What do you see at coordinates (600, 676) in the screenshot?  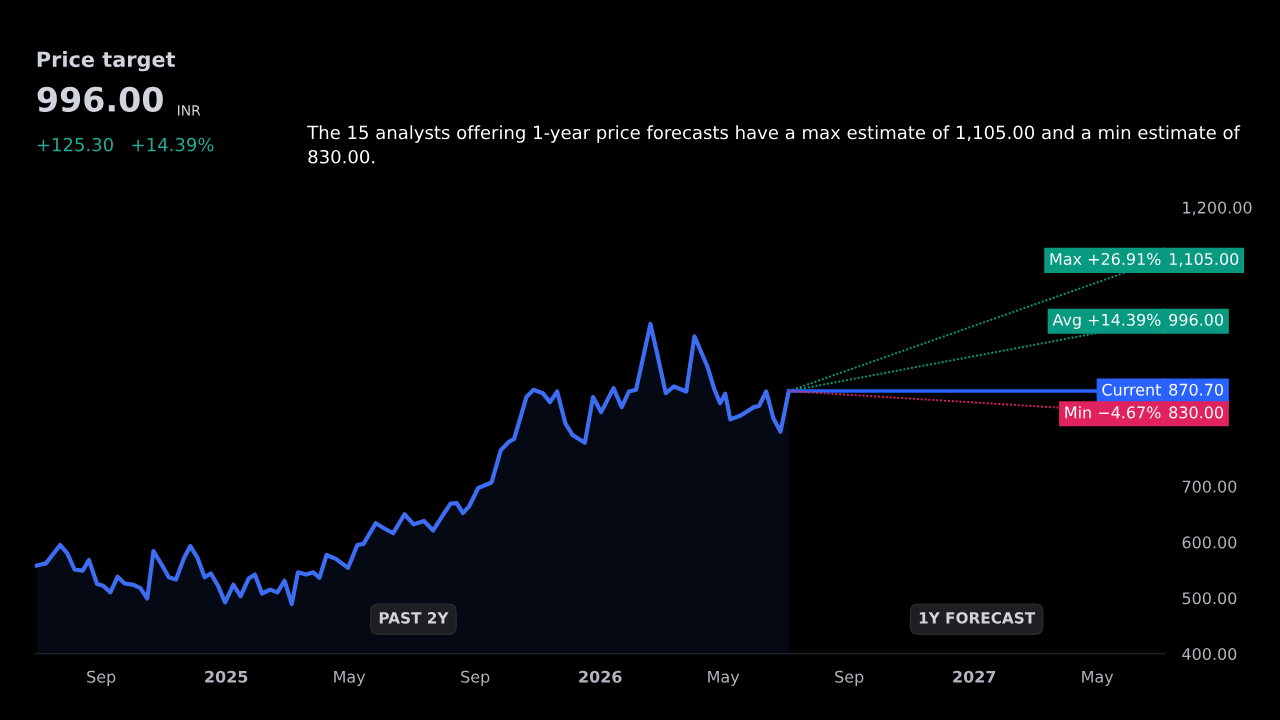 I see `x-tick-label: 2026` at bounding box center [600, 676].